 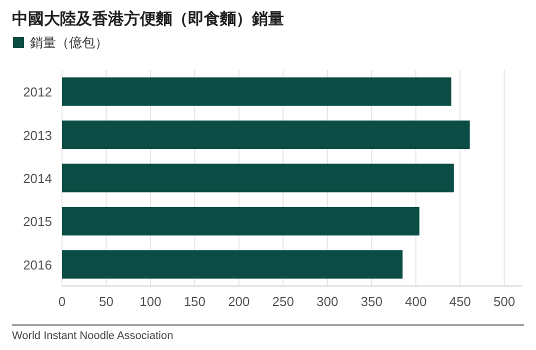 What do you see at coordinates (151, 301) in the screenshot?
I see `x-tick-label: 100` at bounding box center [151, 301].